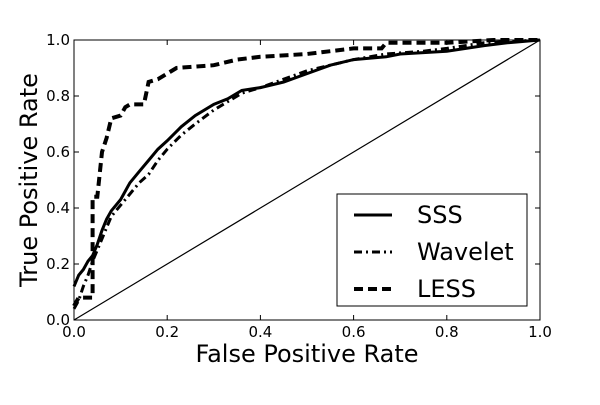  I want to click on legend: SSS Wavelet LESS, so click(432, 250).